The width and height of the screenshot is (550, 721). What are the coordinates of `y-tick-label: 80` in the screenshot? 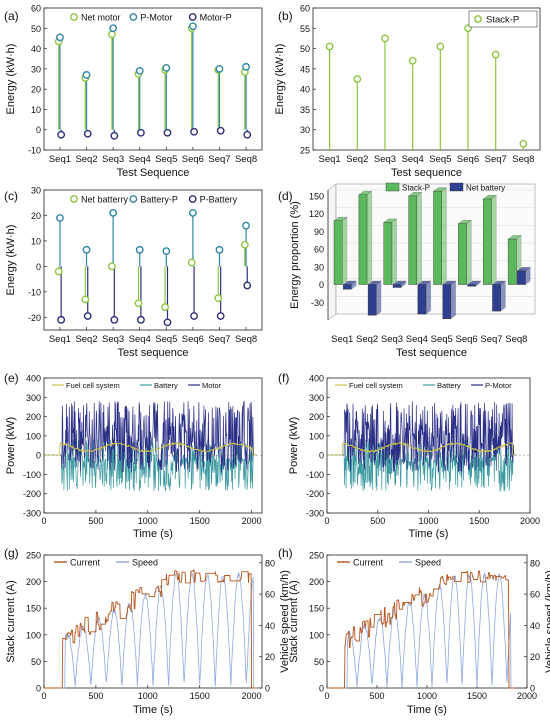 It's located at (535, 563).